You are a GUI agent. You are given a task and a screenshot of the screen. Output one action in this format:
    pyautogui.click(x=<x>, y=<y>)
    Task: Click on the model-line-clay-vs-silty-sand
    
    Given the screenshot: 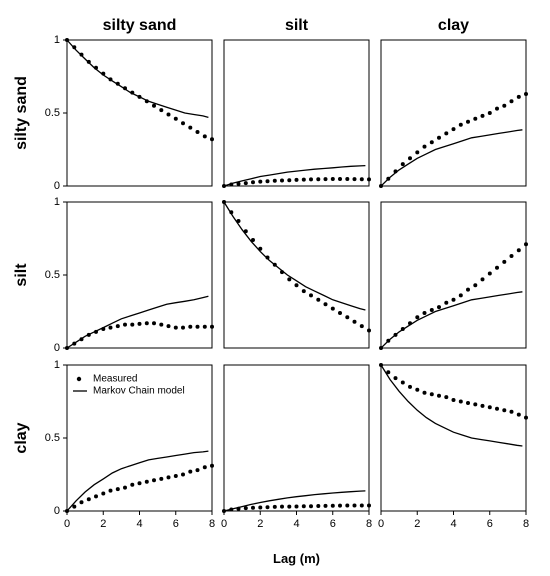 What is the action you would take?
    pyautogui.click(x=137, y=481)
    